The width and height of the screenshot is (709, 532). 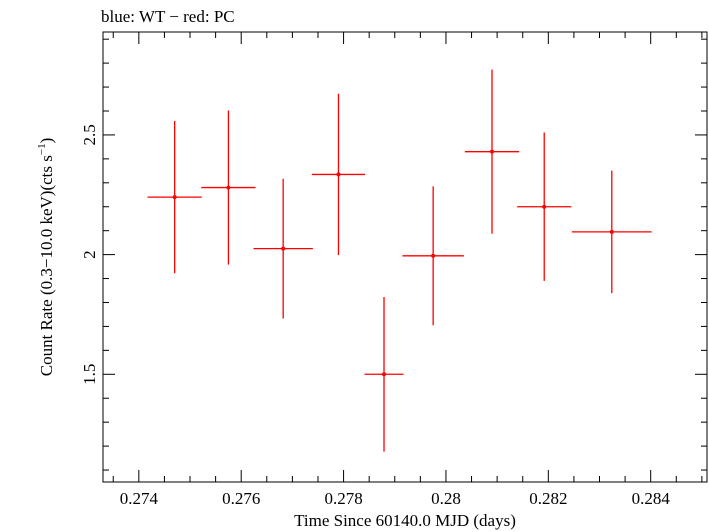 What do you see at coordinates (343, 498) in the screenshot?
I see `x-tick-label: 0.278` at bounding box center [343, 498].